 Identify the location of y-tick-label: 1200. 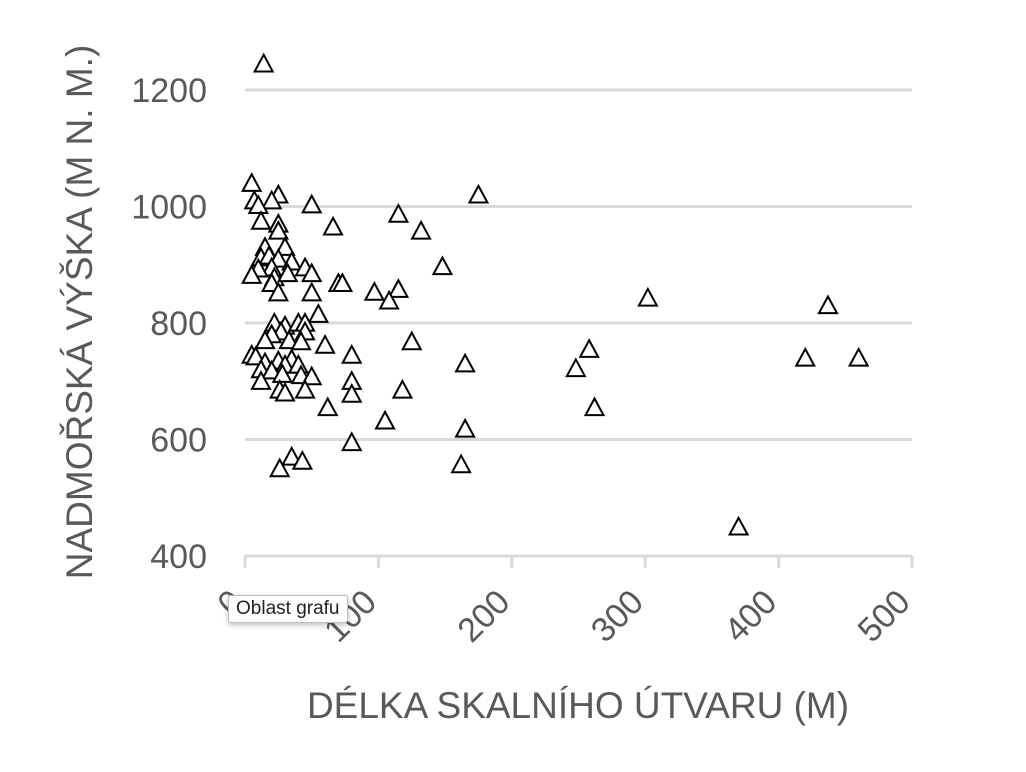
(169, 91).